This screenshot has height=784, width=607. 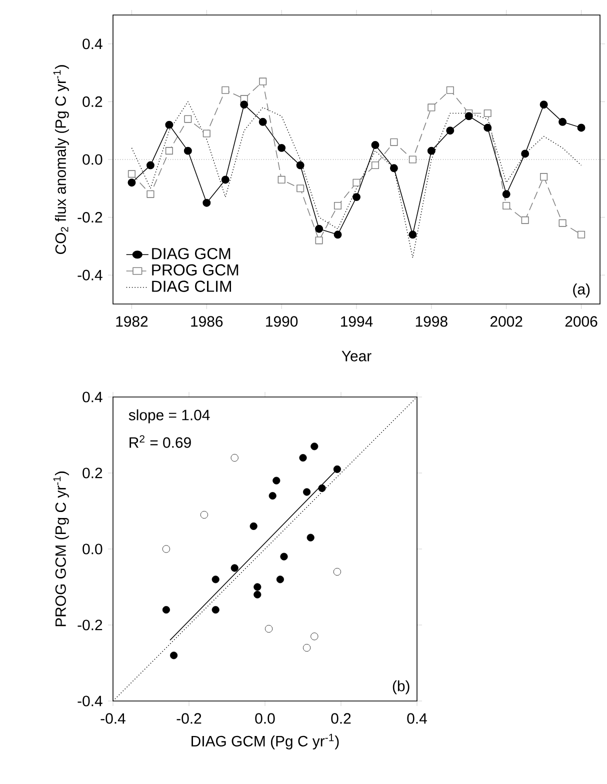 What do you see at coordinates (265, 718) in the screenshot?
I see `x-tick-label: 0.0` at bounding box center [265, 718].